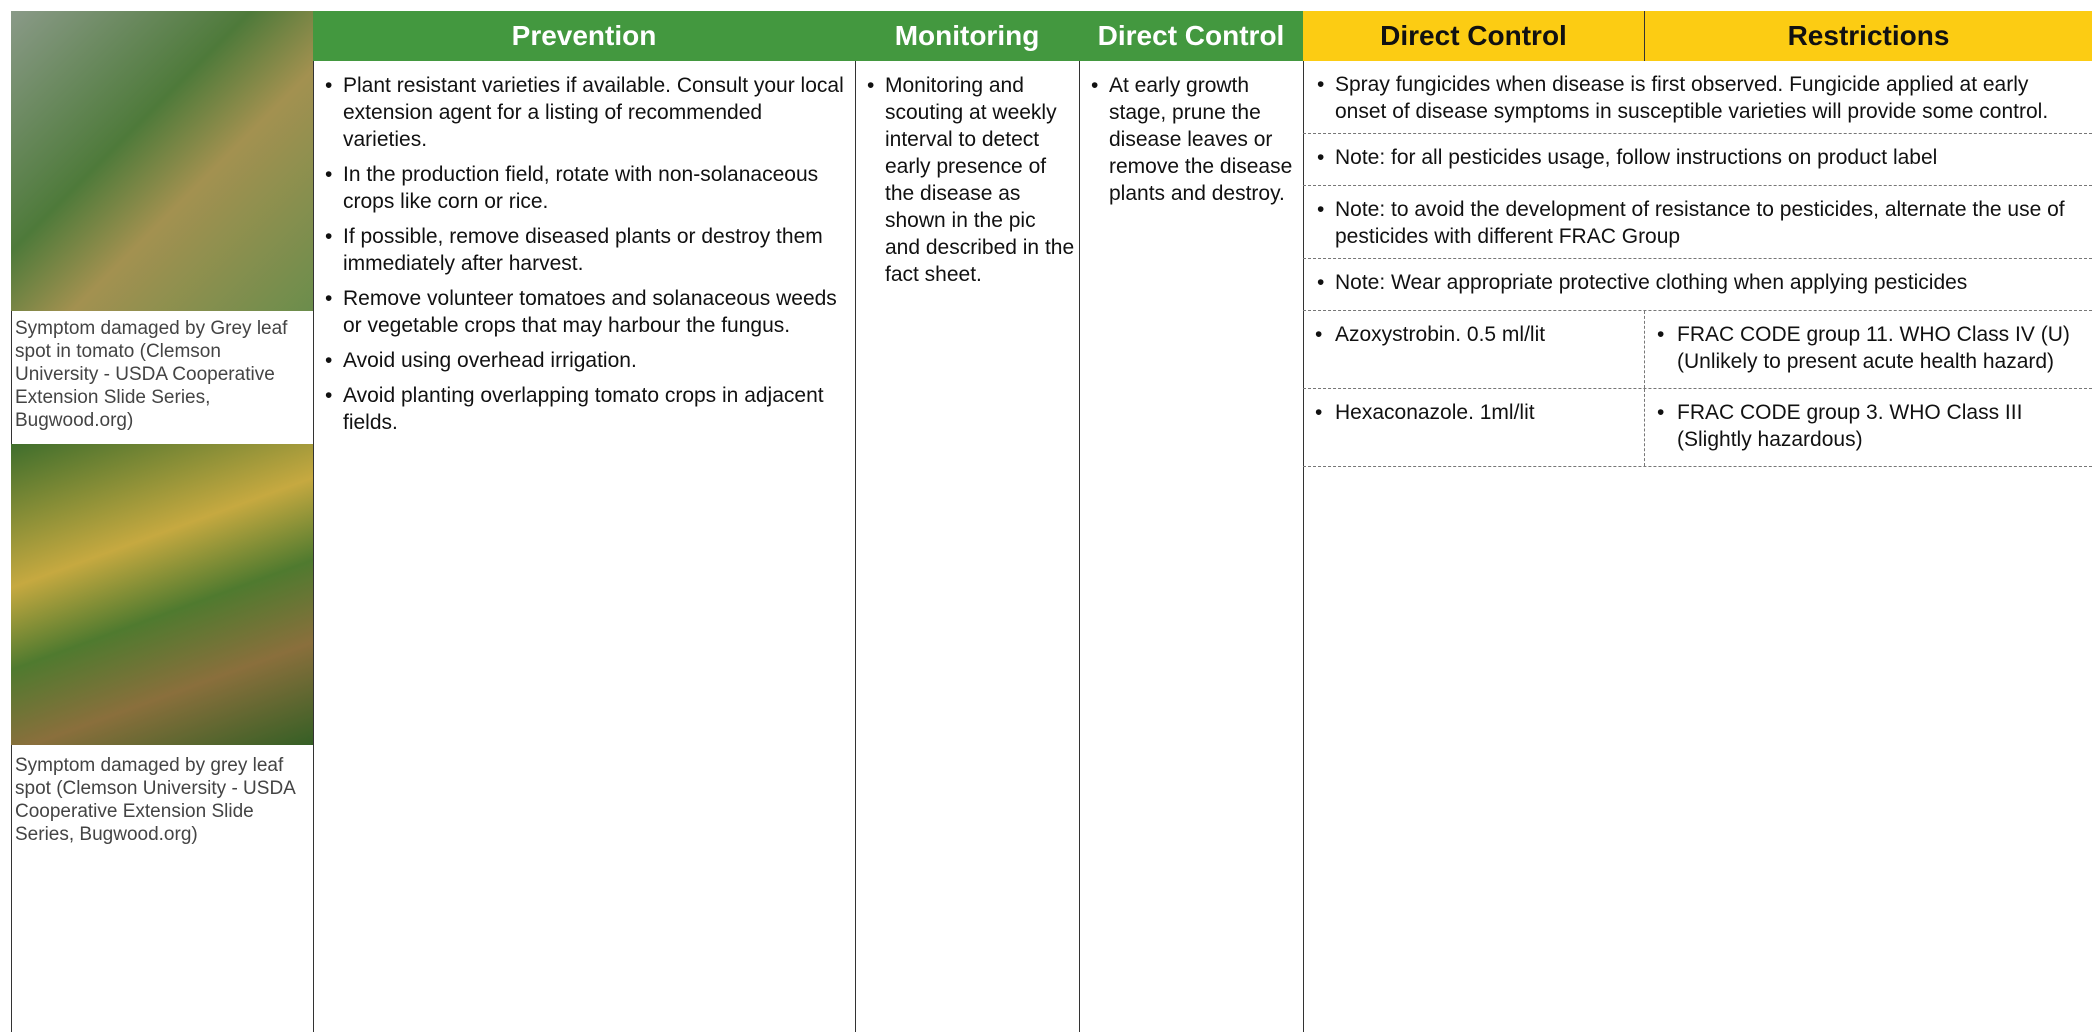 This screenshot has width=2092, height=1032. Describe the element at coordinates (1474, 427) in the screenshot. I see `list-item: Hexaconazole. 1ml/lit` at that location.